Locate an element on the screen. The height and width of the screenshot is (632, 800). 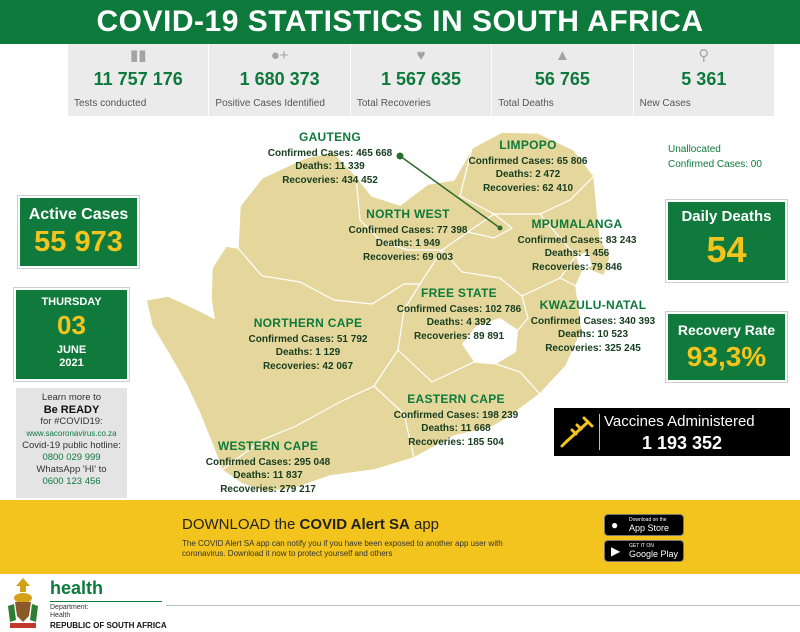
region-deaths: Deaths: 11 837 is located at coordinates (268, 475).